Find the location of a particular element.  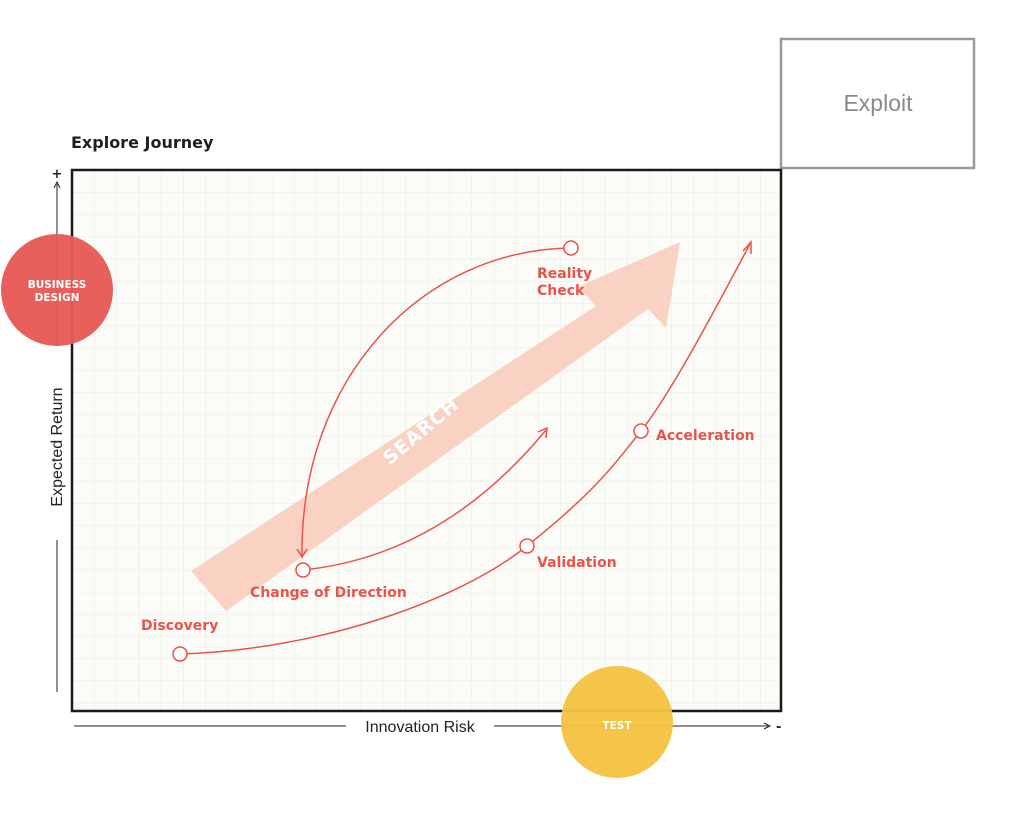

pivot-curve is located at coordinates (436, 402).